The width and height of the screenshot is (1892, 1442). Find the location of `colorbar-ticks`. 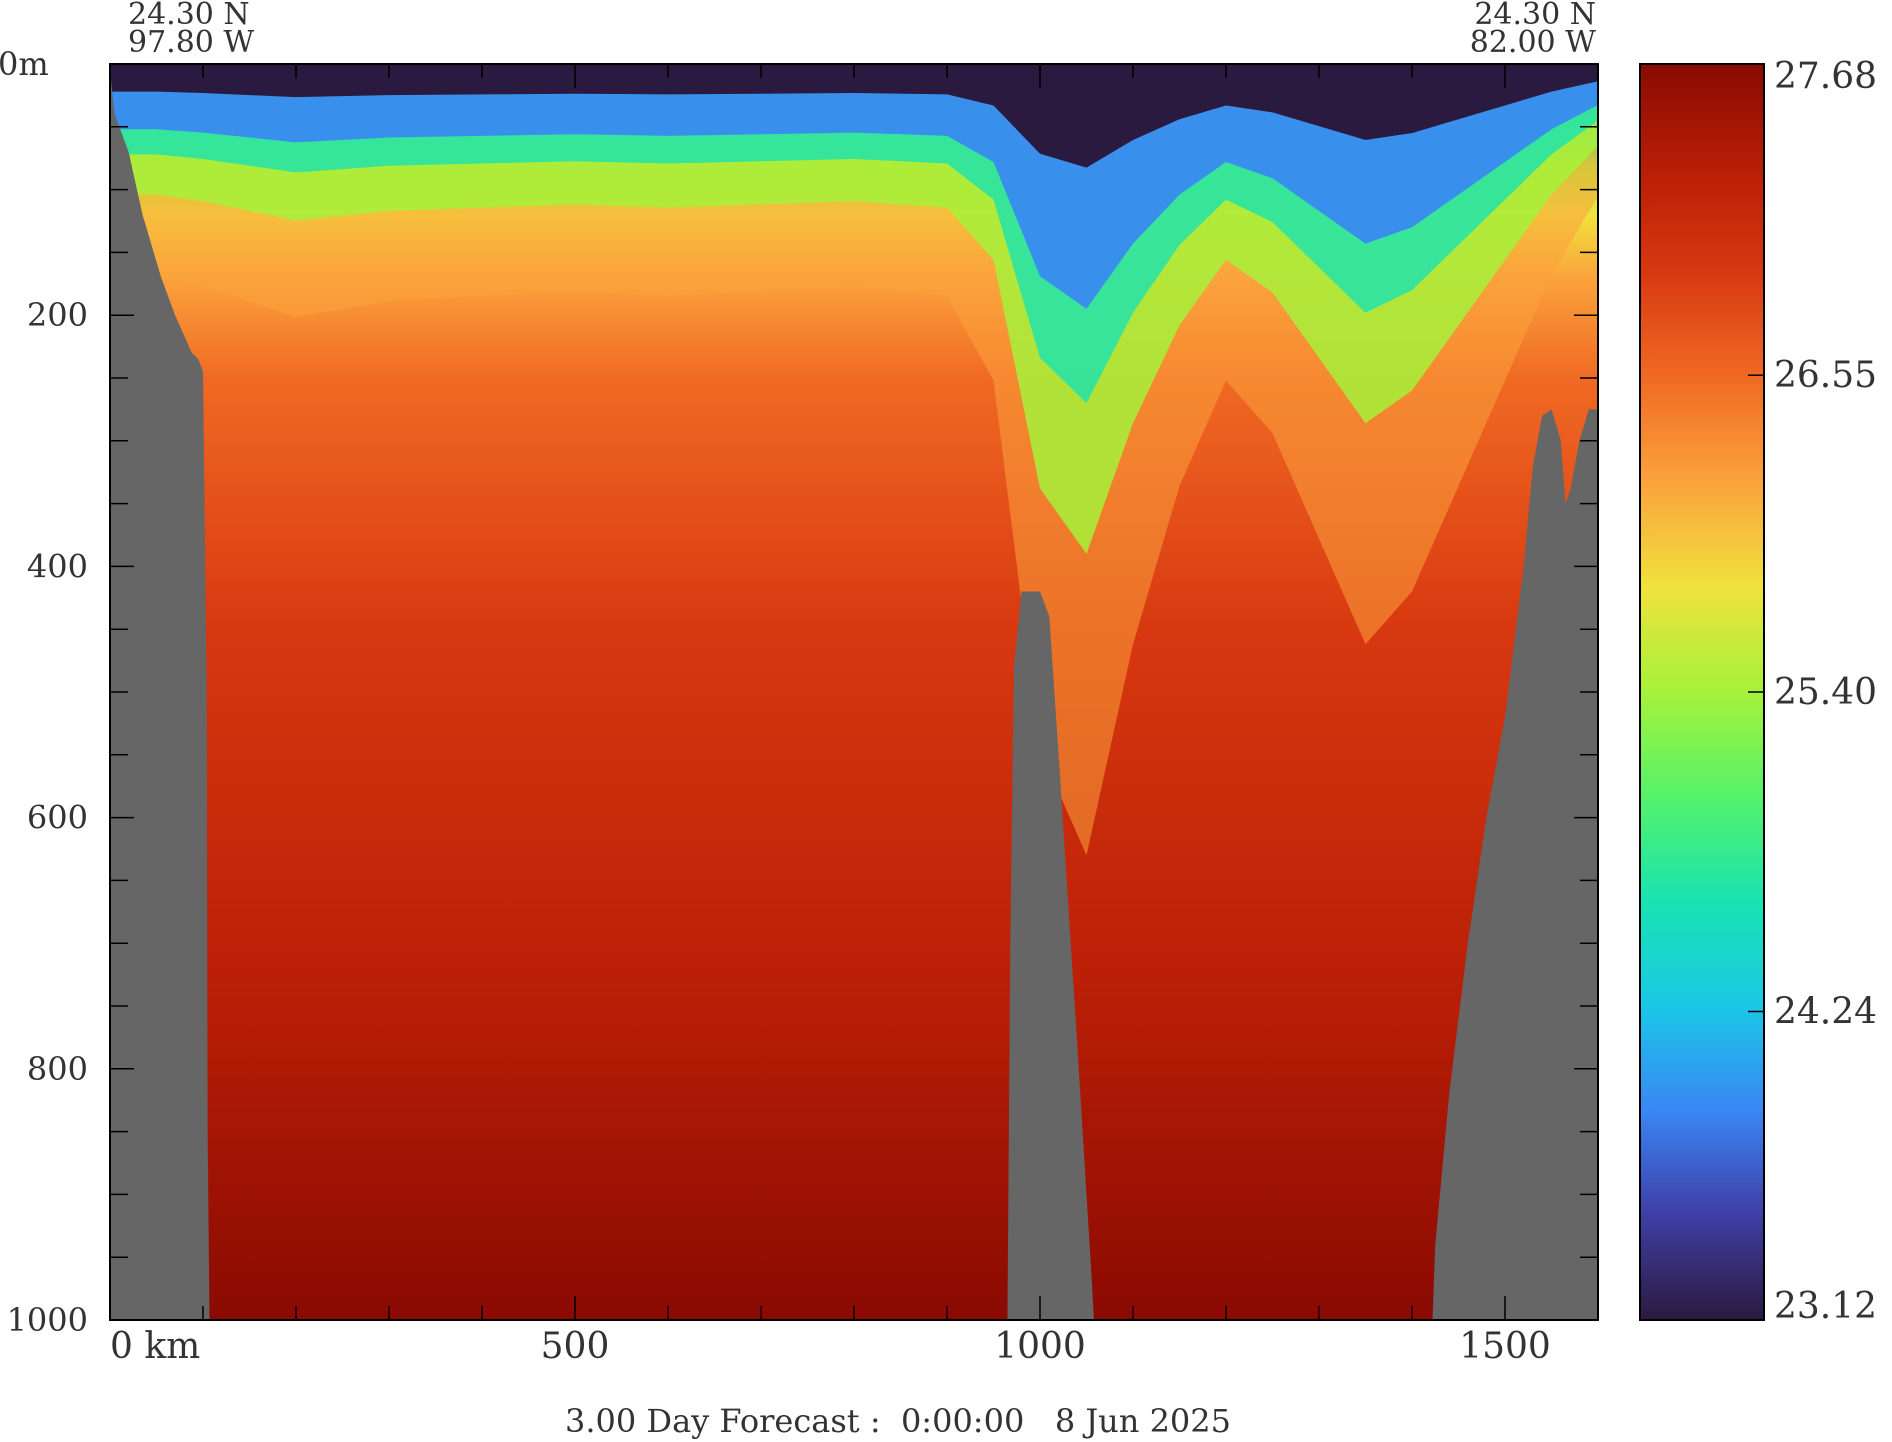

colorbar-ticks is located at coordinates (1756, 693).